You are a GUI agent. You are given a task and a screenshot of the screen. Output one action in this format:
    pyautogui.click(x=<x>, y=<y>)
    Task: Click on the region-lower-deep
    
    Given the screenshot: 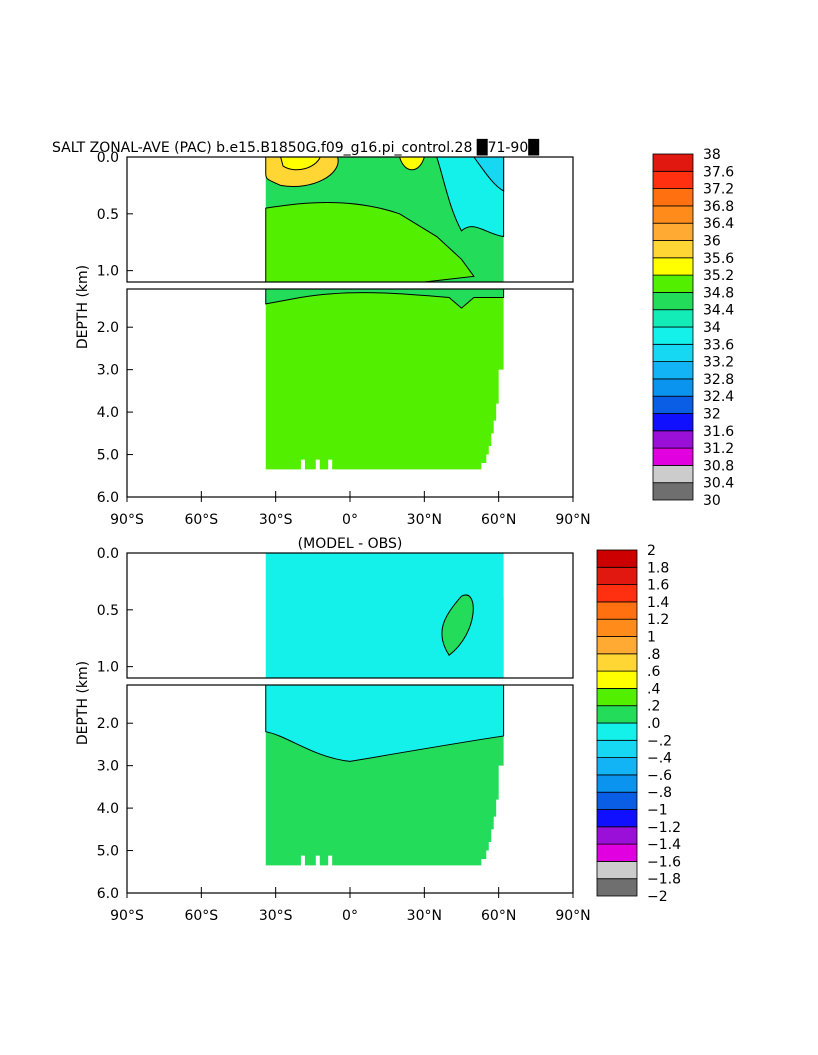 What is the action you would take?
    pyautogui.click(x=384, y=379)
    